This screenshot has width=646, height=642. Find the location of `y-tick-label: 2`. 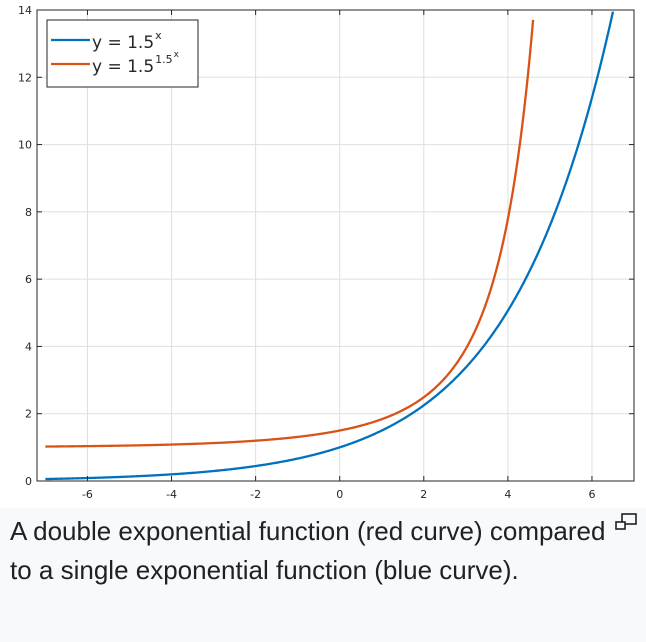

y-tick-label: 2 is located at coordinates (28, 414).